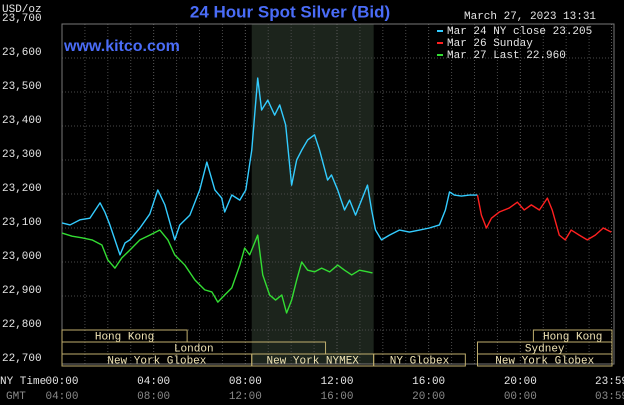 This screenshot has height=405, width=624. I want to click on y-tick-label: 23,300, so click(22, 155).